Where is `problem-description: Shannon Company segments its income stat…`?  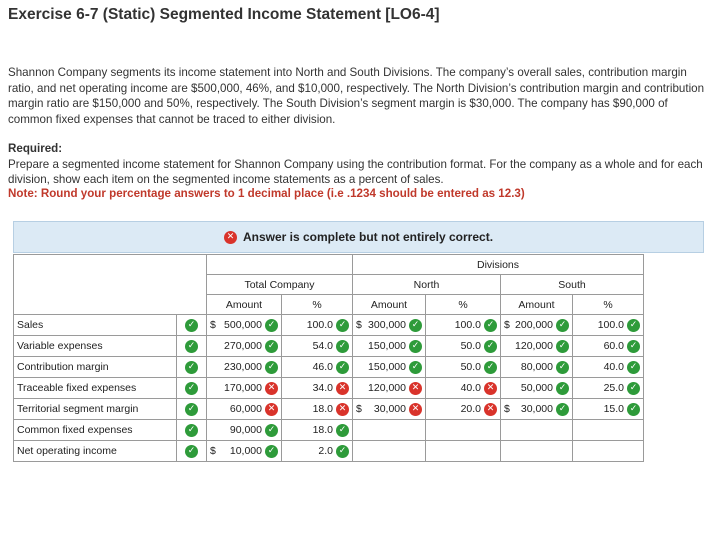
problem-description: Shannon Company segments its income stat… is located at coordinates (356, 96).